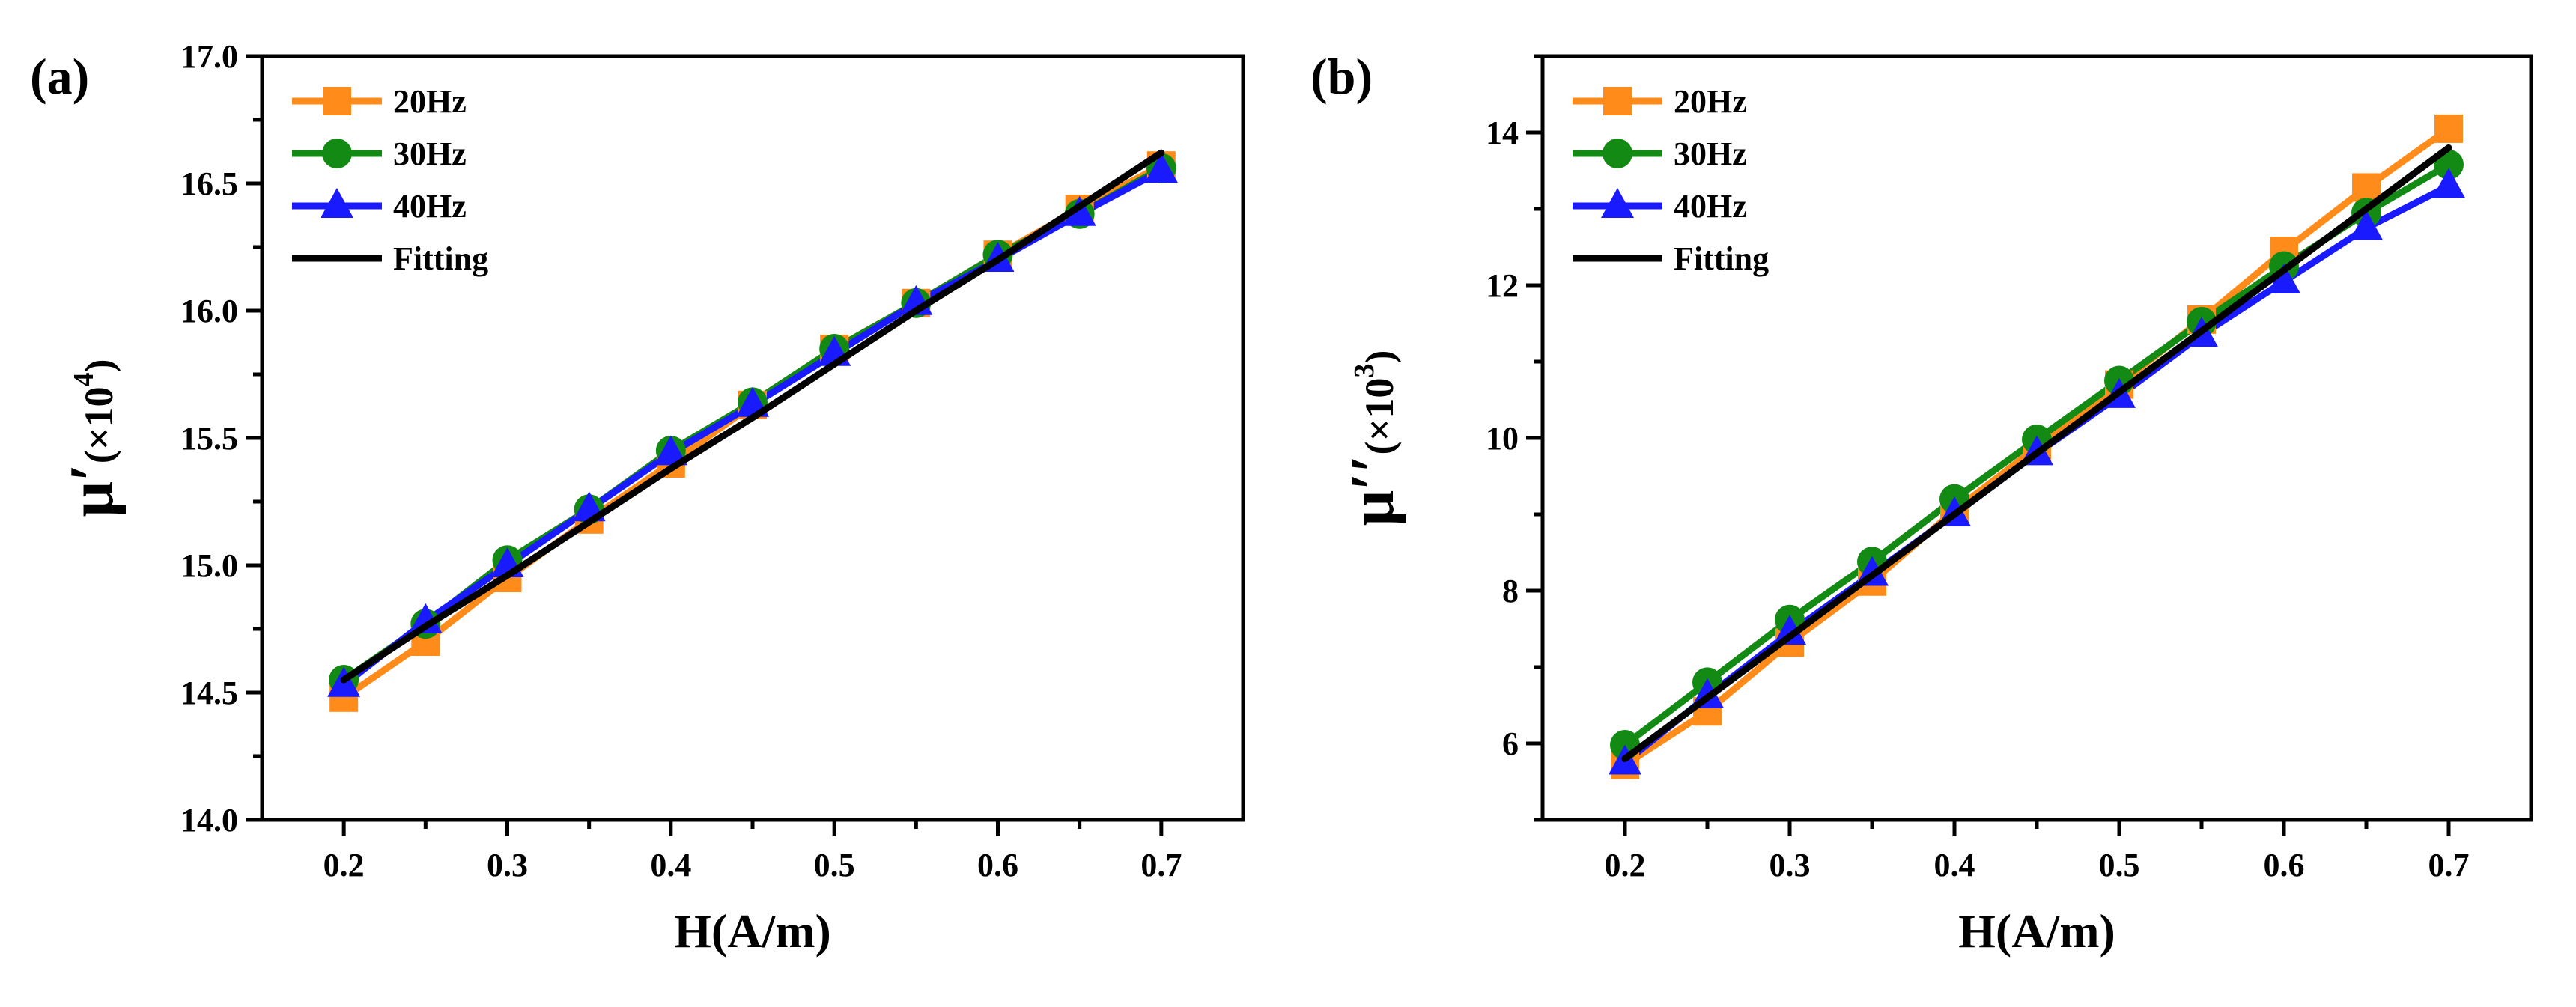 The height and width of the screenshot is (1007, 2576). I want to click on y-tick-label: 16.5, so click(209, 183).